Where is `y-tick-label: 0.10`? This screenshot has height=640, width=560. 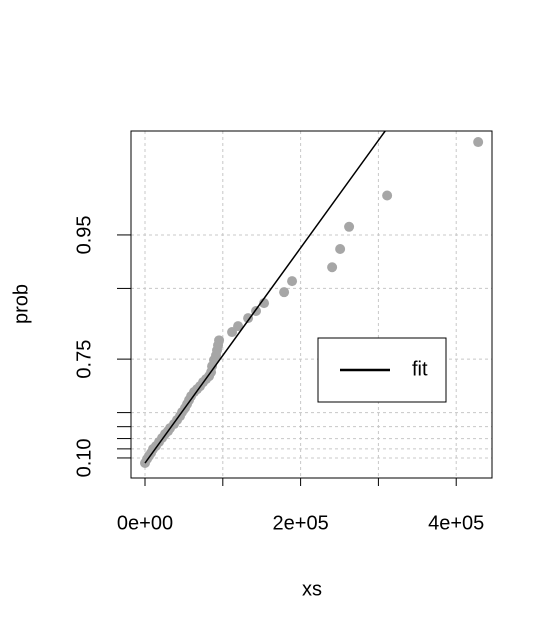
y-tick-label: 0.10 is located at coordinates (84, 457).